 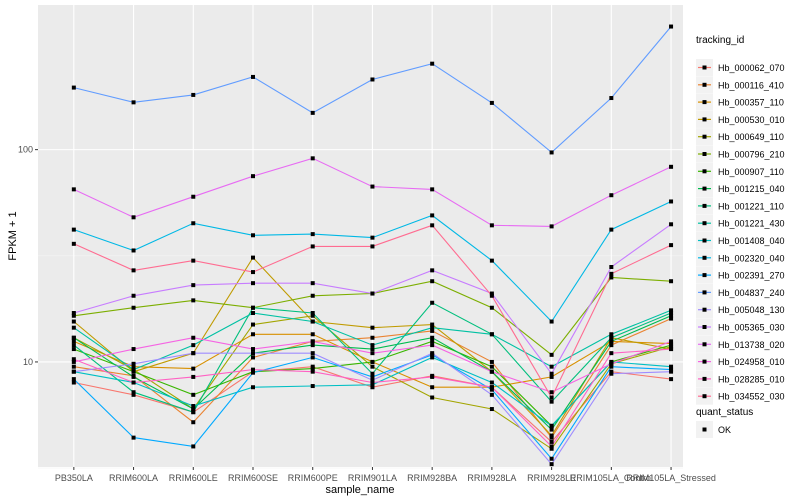 What do you see at coordinates (751, 85) in the screenshot?
I see `legend-label: Hb_000116_410` at bounding box center [751, 85].